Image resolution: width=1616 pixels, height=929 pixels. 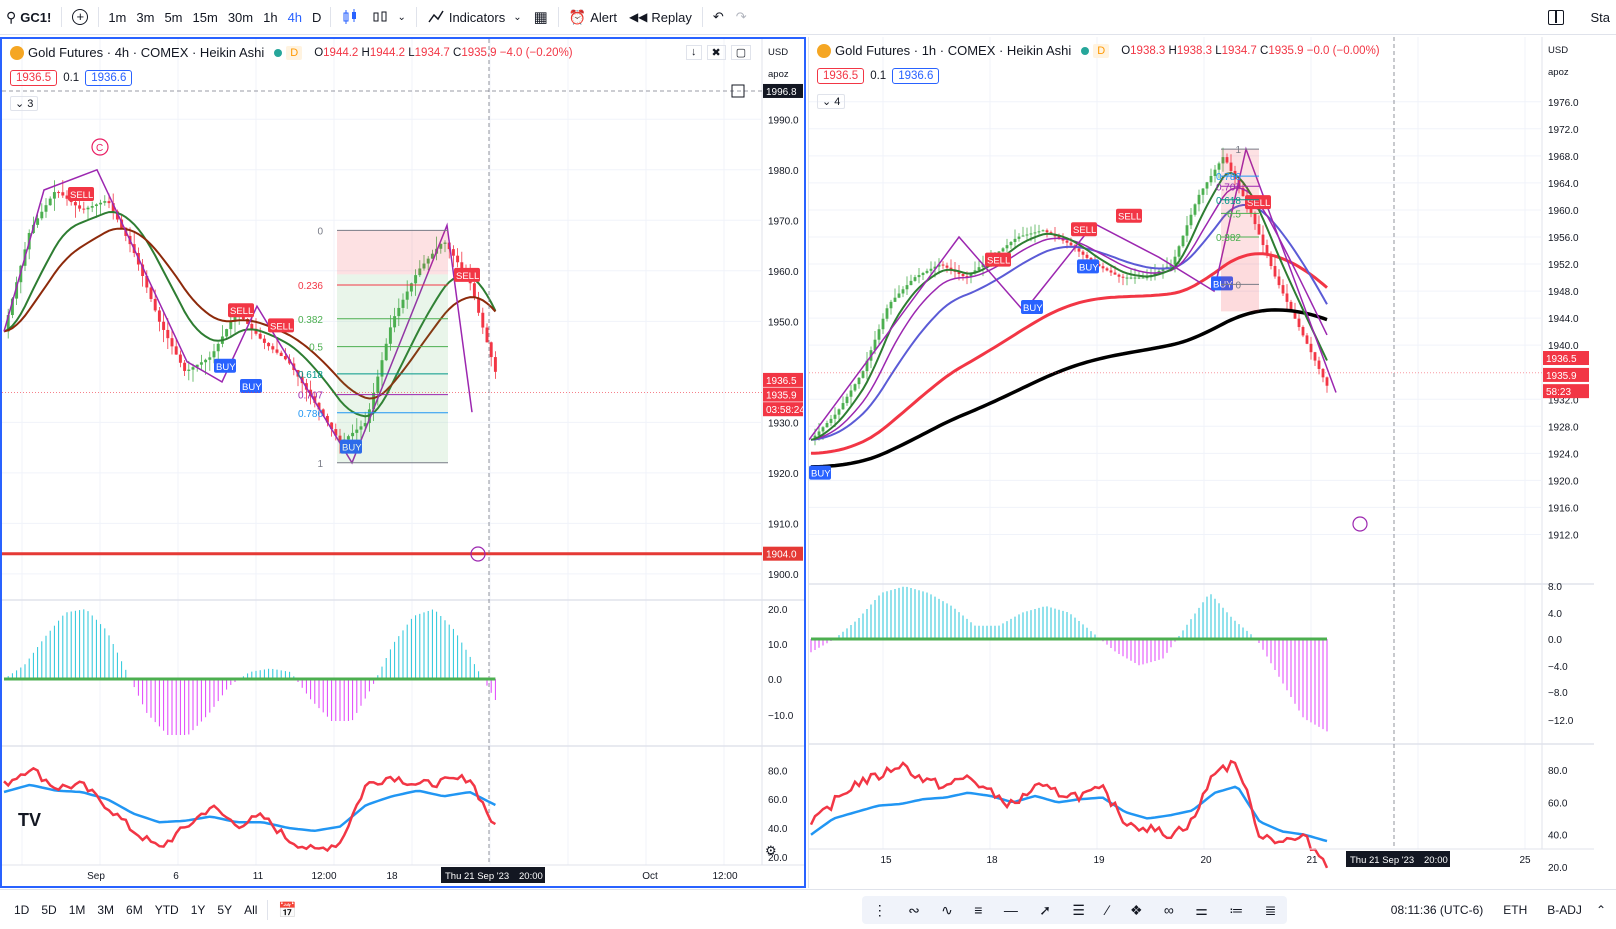 What do you see at coordinates (778, 771) in the screenshot?
I see `rsi-tick: 80.0` at bounding box center [778, 771].